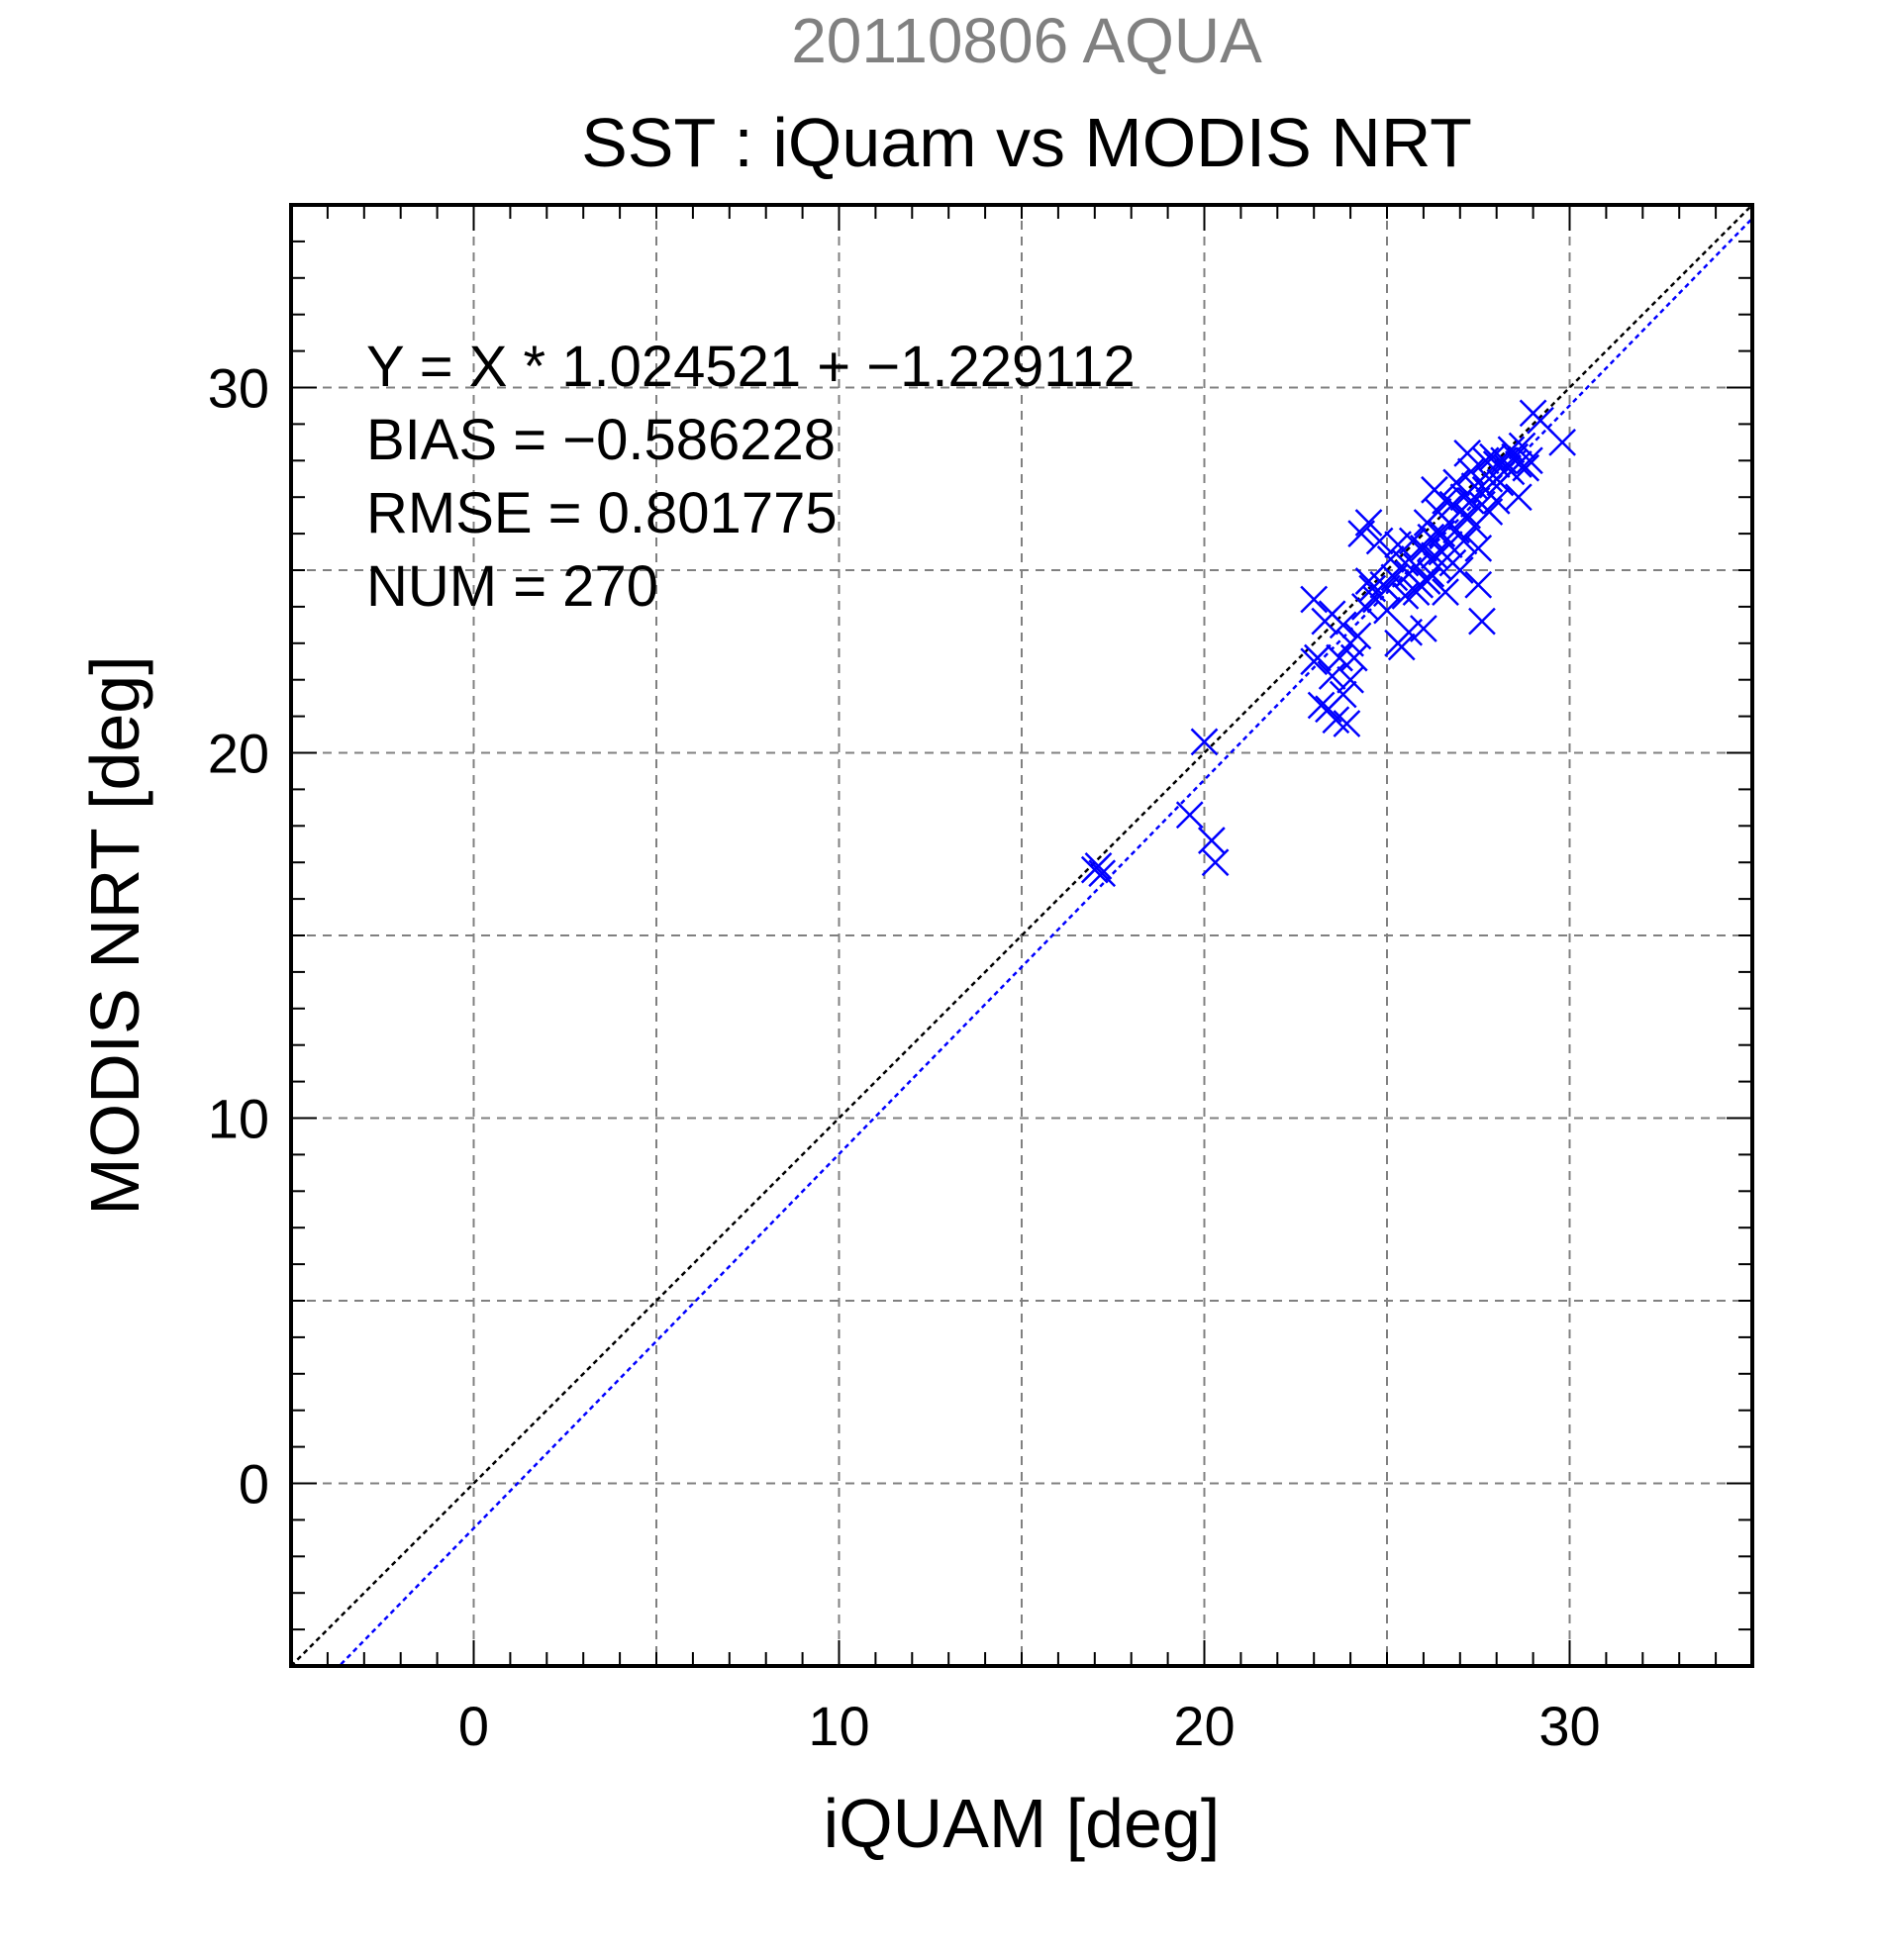 The height and width of the screenshot is (1960, 1881). Describe the element at coordinates (473, 1726) in the screenshot. I see `x-tick-label: 0` at that location.